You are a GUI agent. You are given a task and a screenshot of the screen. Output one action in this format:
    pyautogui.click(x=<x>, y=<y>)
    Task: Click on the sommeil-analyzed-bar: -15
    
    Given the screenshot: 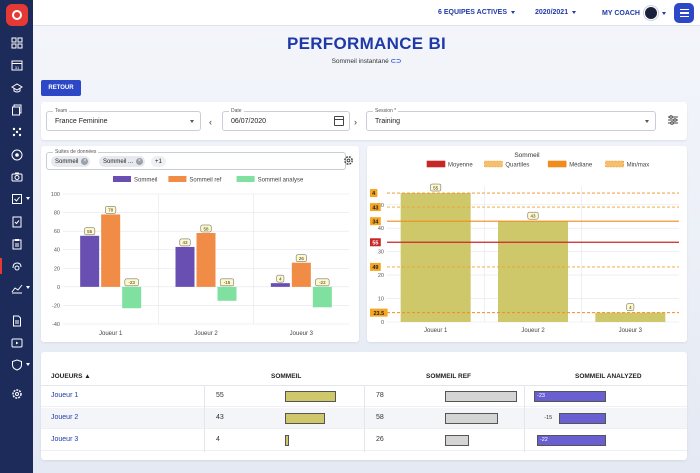 What is the action you would take?
    pyautogui.click(x=575, y=418)
    